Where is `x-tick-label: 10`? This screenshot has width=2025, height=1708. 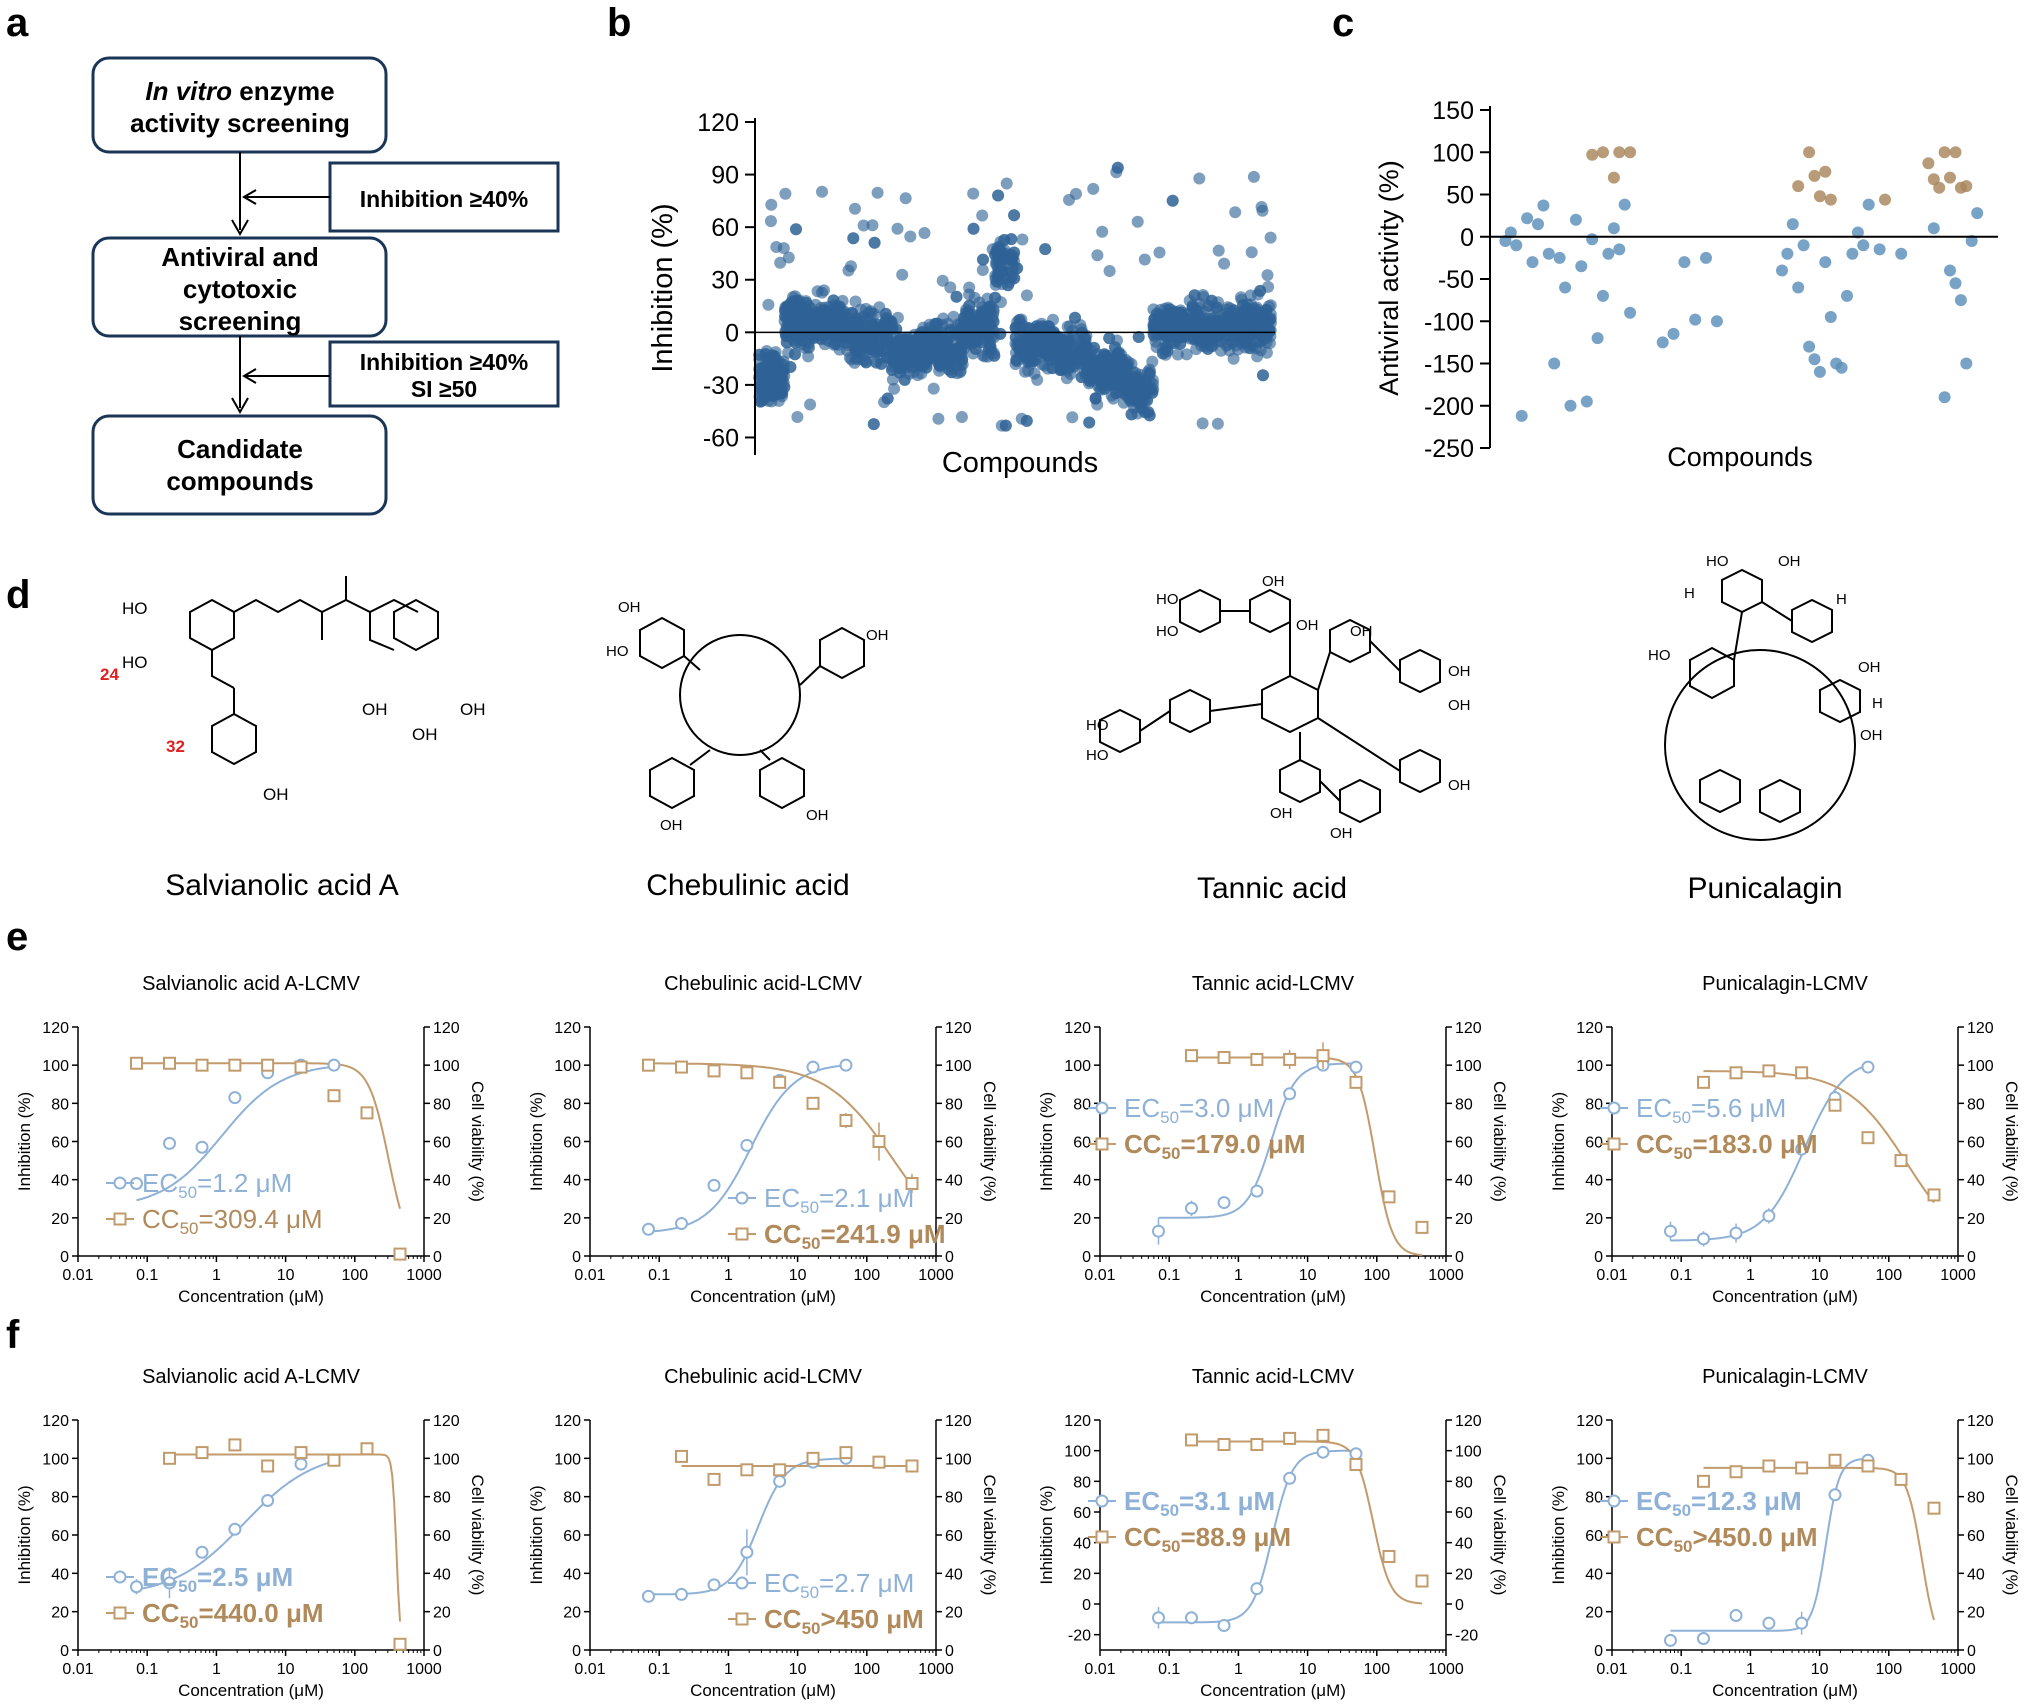 x-tick-label: 10 is located at coordinates (1820, 1275).